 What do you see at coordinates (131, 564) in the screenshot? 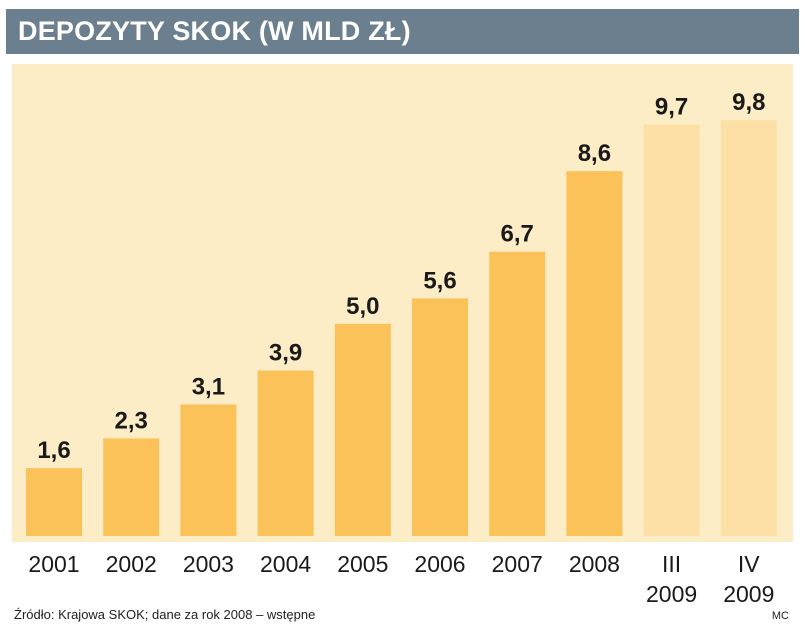
I see `tick-label-1: 2002` at bounding box center [131, 564].